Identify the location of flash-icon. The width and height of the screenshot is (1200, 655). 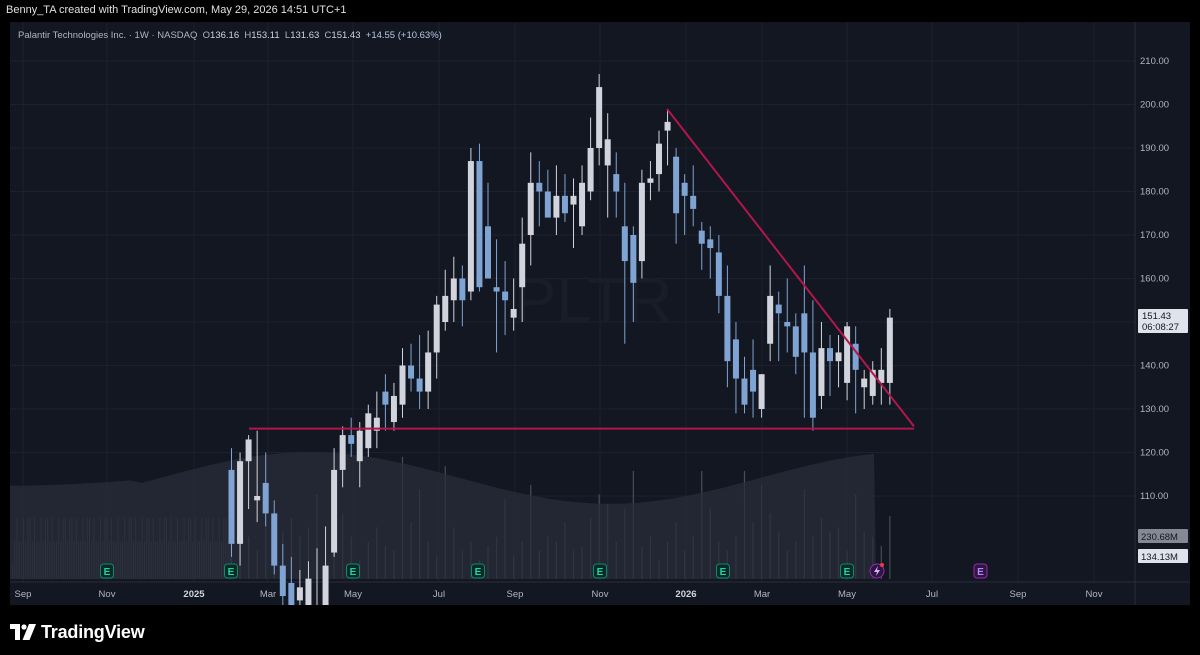
(877, 571).